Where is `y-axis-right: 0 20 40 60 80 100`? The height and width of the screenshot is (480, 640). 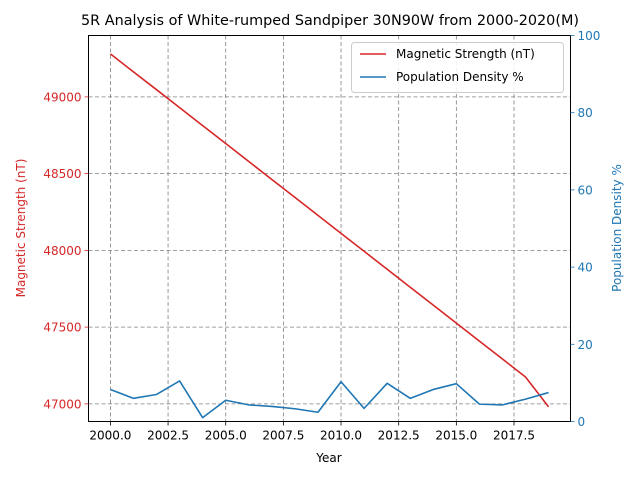 y-axis-right: 0 20 40 60 80 100 is located at coordinates (585, 229).